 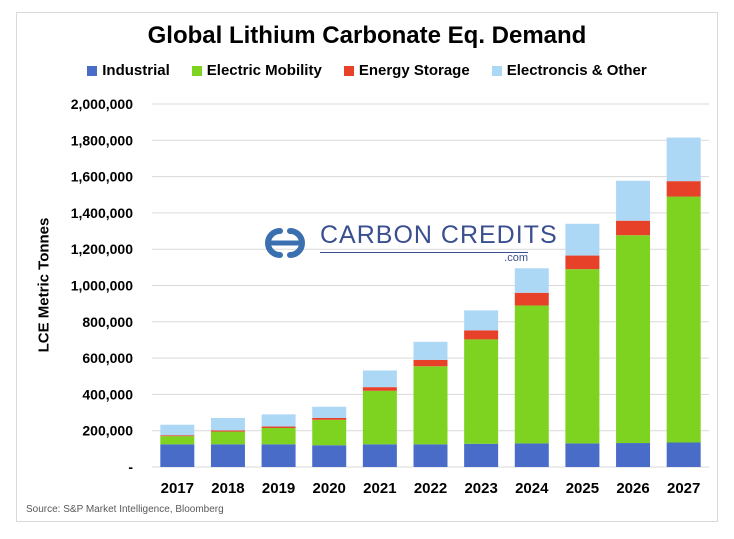 What do you see at coordinates (582, 488) in the screenshot?
I see `x-tick-label: 2025` at bounding box center [582, 488].